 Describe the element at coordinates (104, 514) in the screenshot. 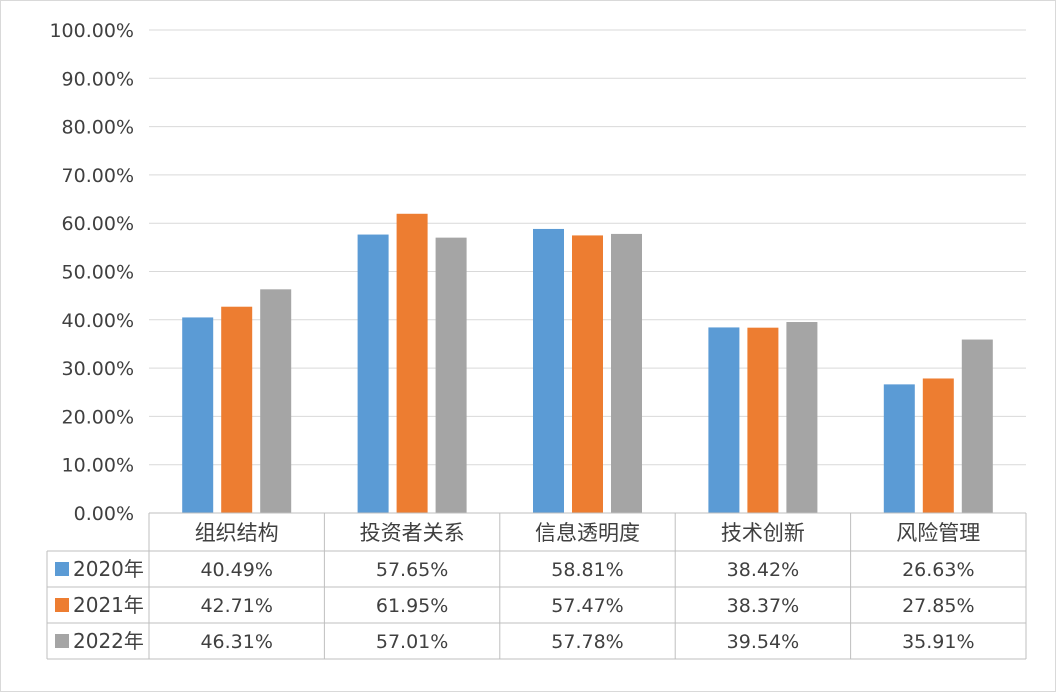

I see `y-tick-label: 0.00%` at that location.